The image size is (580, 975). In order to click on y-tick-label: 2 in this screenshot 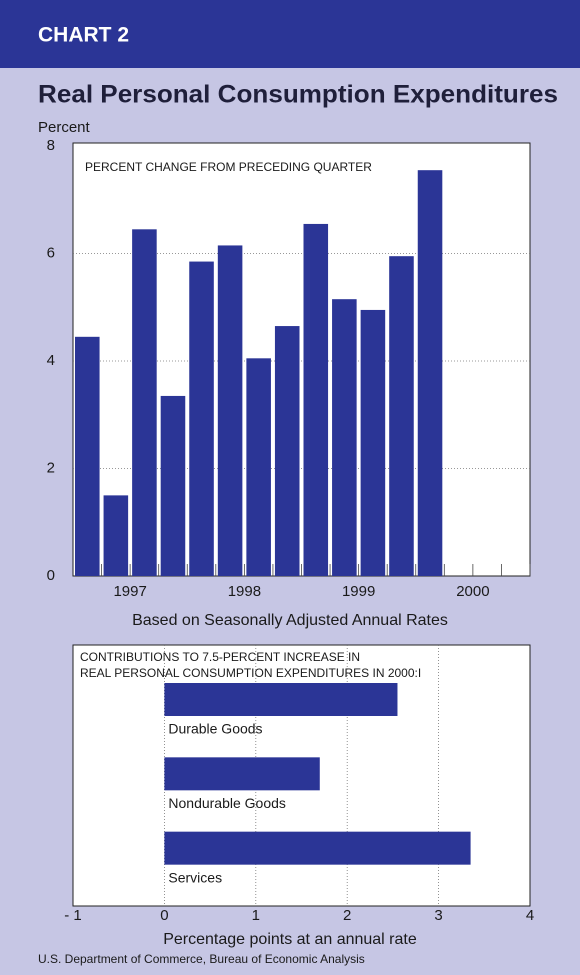, I will do `click(51, 467)`.